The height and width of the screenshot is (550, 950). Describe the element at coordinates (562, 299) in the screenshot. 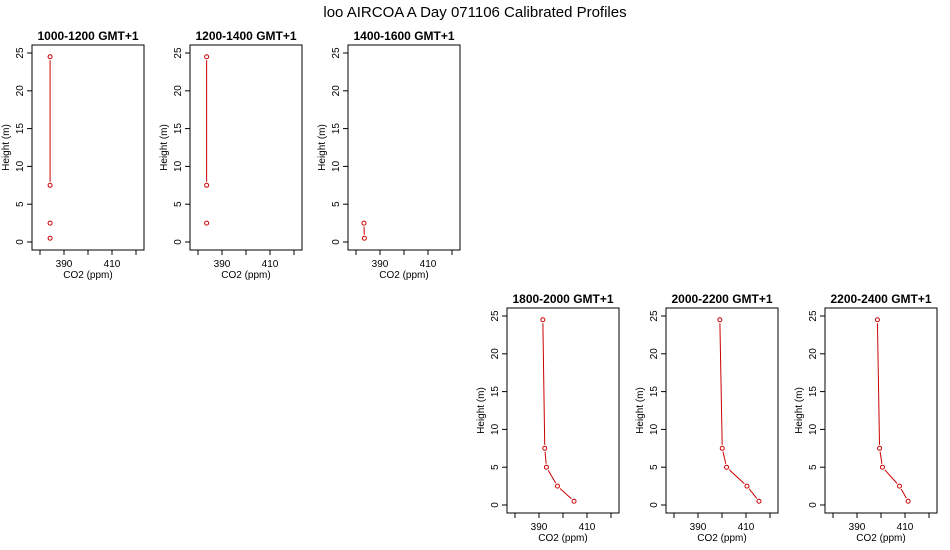

I see `panel-title: 1800-2000 GMT+1` at that location.